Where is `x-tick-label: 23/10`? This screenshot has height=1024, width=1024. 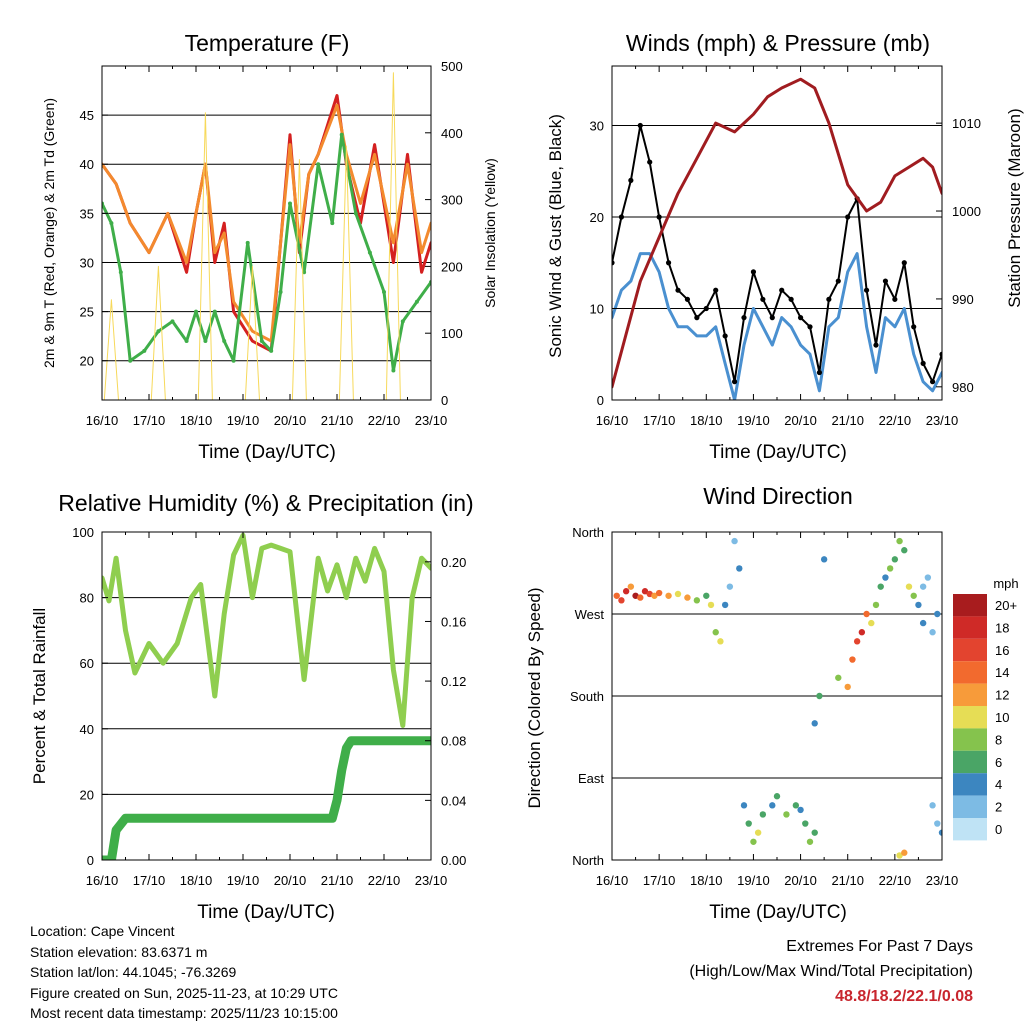 x-tick-label: 23/10 is located at coordinates (942, 420).